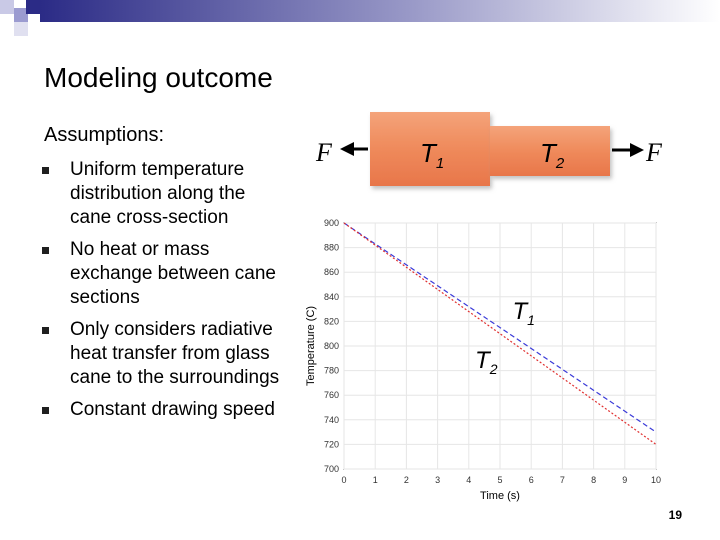 The height and width of the screenshot is (540, 720). I want to click on x-axis-label: Time (s), so click(500, 496).